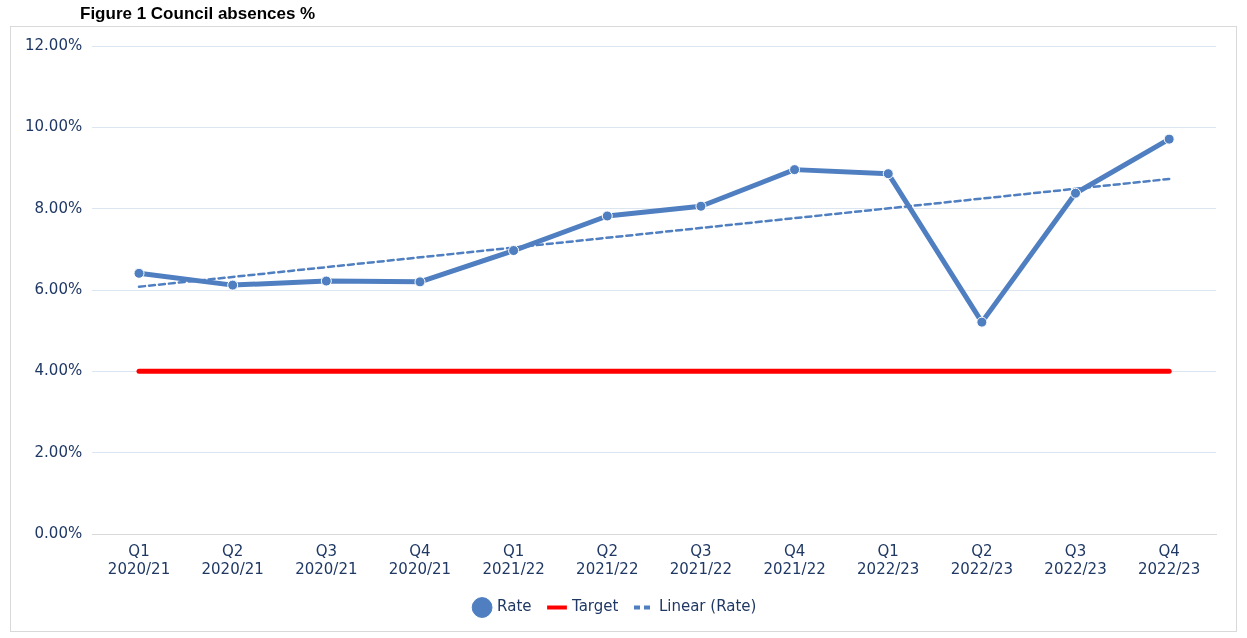 This screenshot has width=1247, height=638. I want to click on x-tick-label: Q4 2020/21, so click(420, 559).